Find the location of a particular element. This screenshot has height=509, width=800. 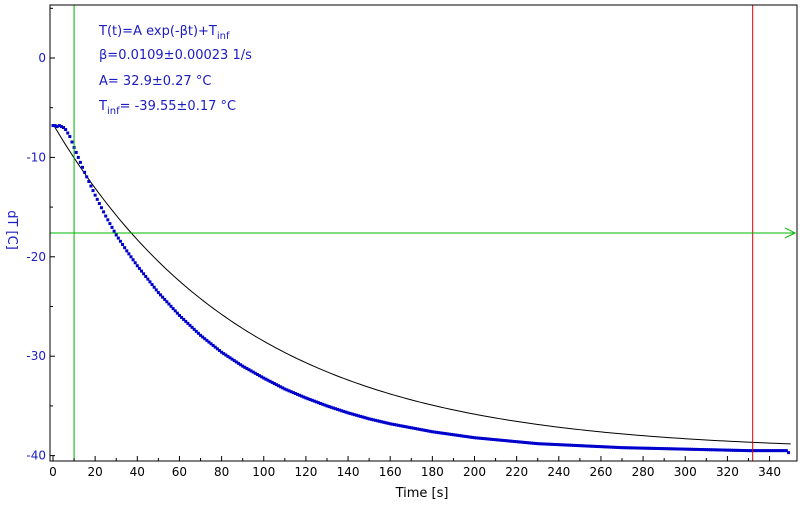

x-tick-label: 0 is located at coordinates (53, 472).